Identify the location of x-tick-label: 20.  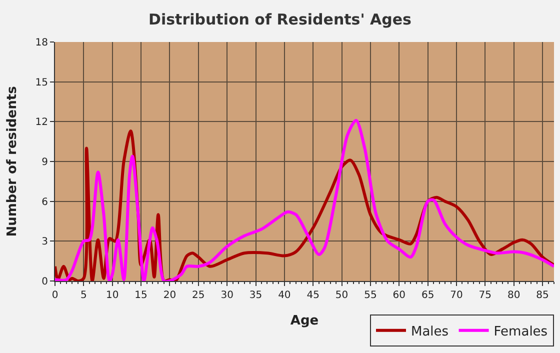
(169, 295).